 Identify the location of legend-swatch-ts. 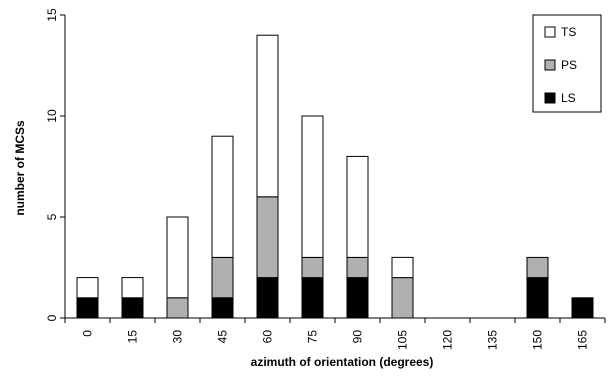
(550, 32).